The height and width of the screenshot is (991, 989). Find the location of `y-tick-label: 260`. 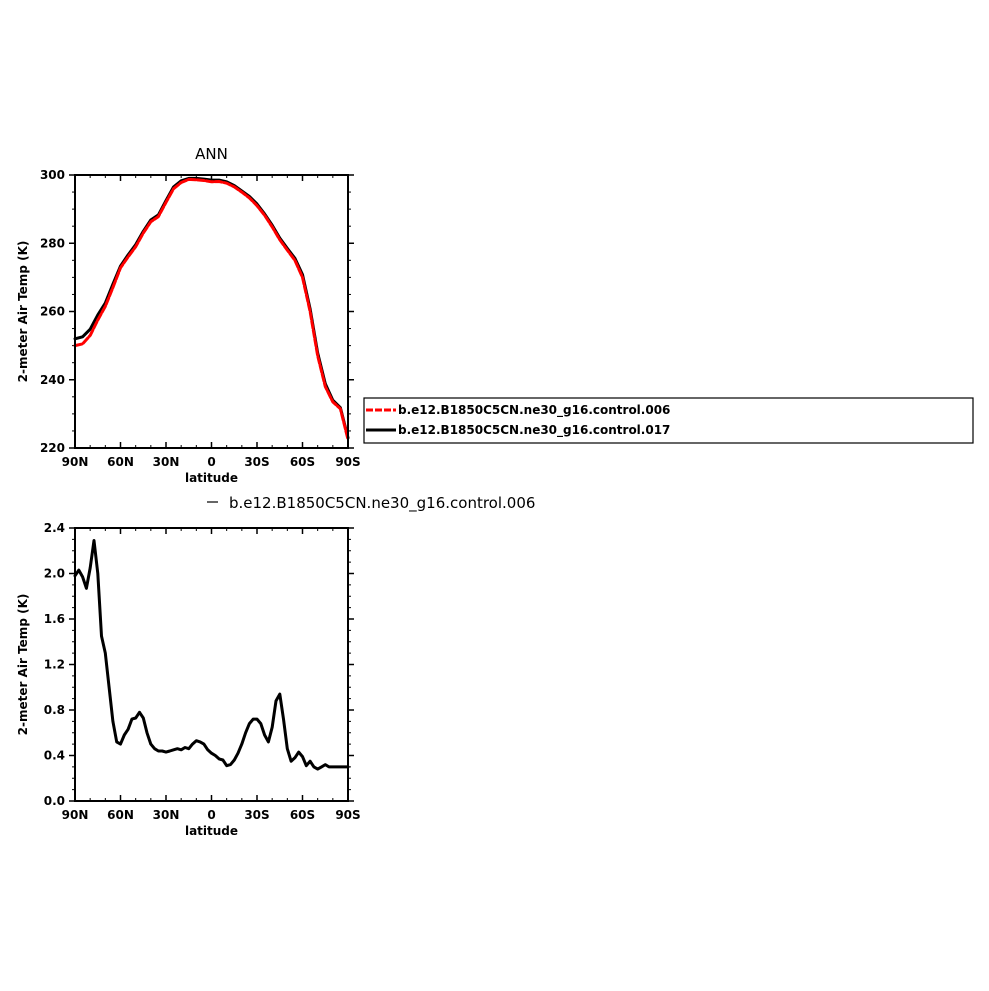

y-tick-label: 260 is located at coordinates (52, 312).